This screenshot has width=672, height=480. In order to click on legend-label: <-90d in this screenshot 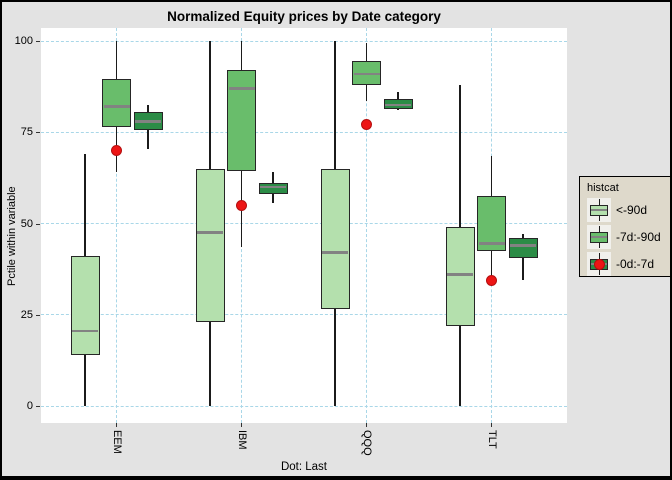, I will do `click(632, 210)`.